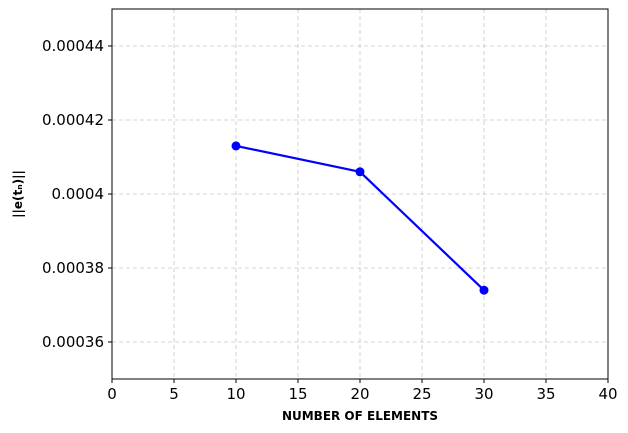 The width and height of the screenshot is (628, 433). I want to click on x-tick-label: 35, so click(545, 394).